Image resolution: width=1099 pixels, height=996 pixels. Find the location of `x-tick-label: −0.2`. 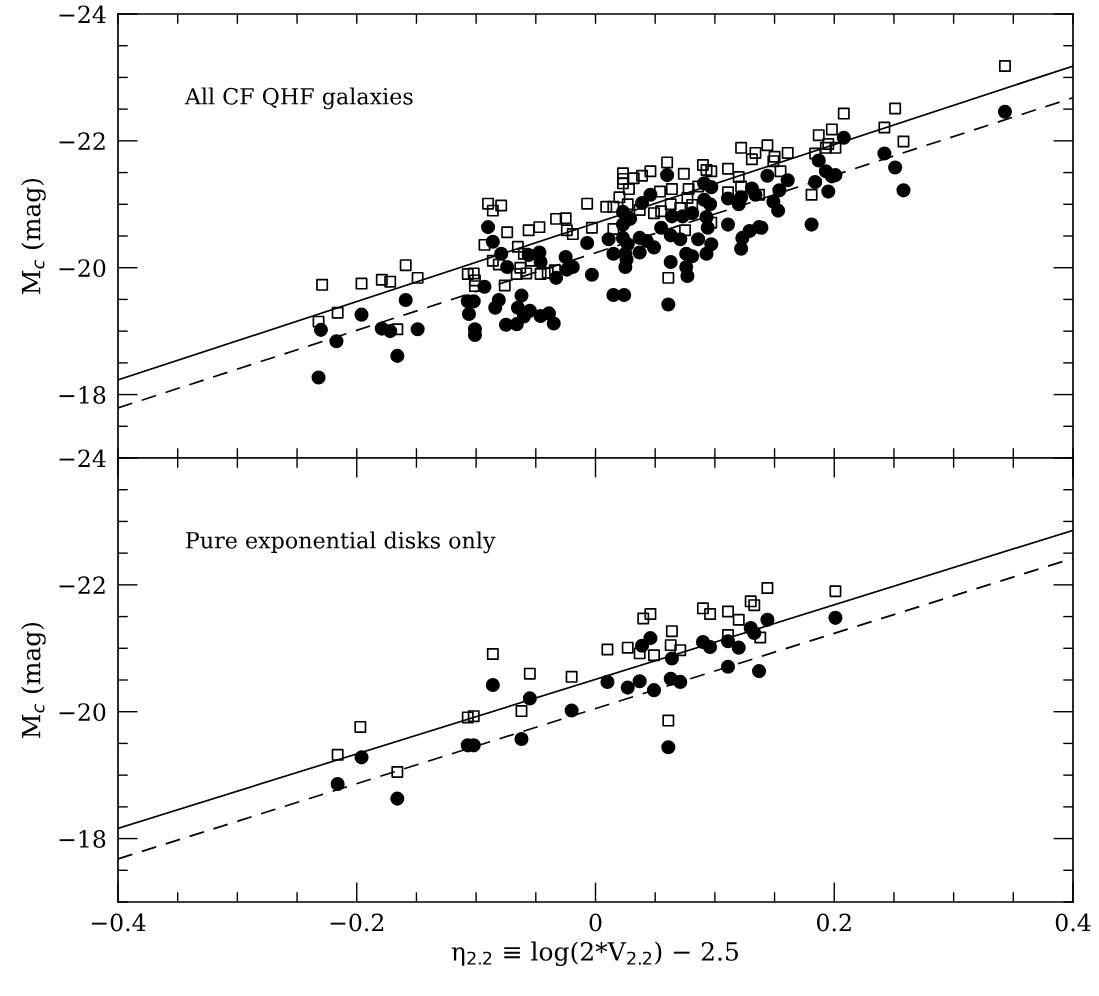

x-tick-label: −0.2 is located at coordinates (357, 922).